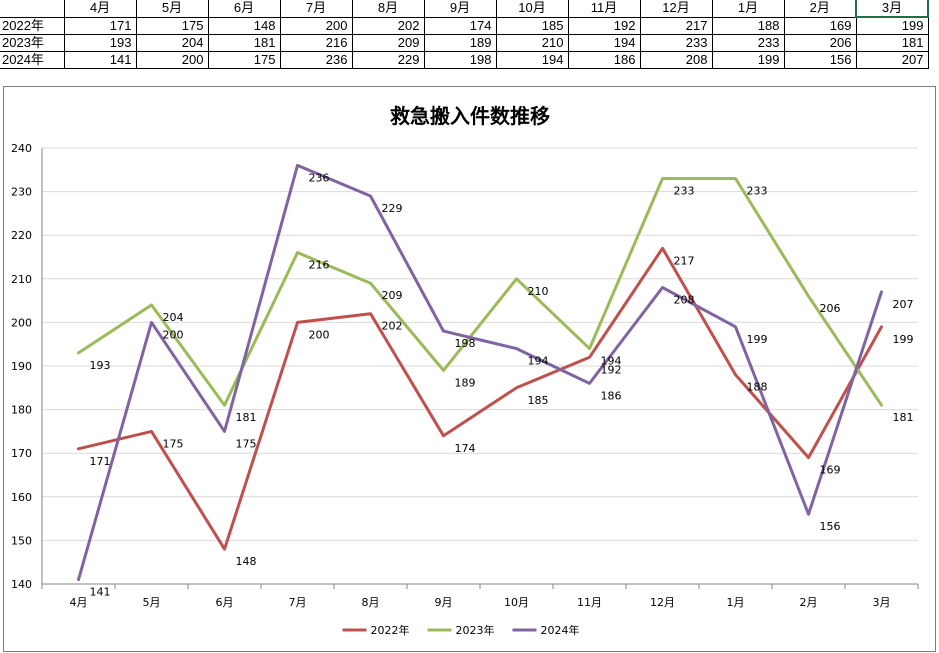 Image resolution: width=939 pixels, height=653 pixels. Describe the element at coordinates (538, 400) in the screenshot. I see `data-label: 185` at that location.